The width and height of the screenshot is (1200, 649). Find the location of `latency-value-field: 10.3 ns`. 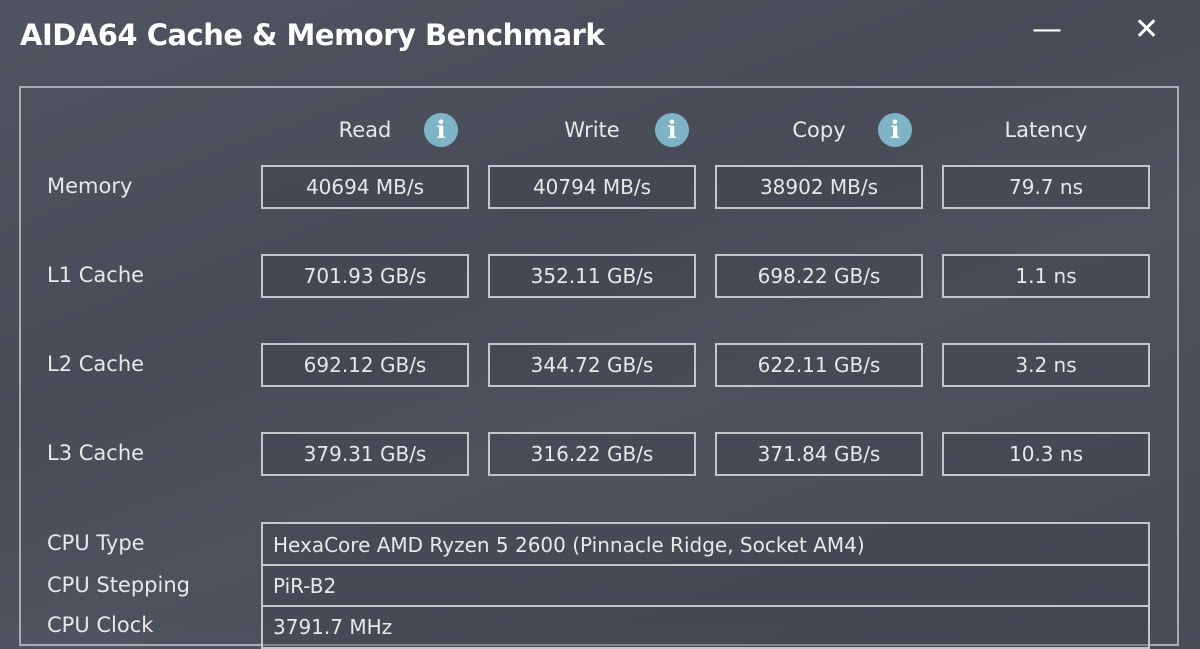

latency-value-field: 10.3 ns is located at coordinates (1046, 454).